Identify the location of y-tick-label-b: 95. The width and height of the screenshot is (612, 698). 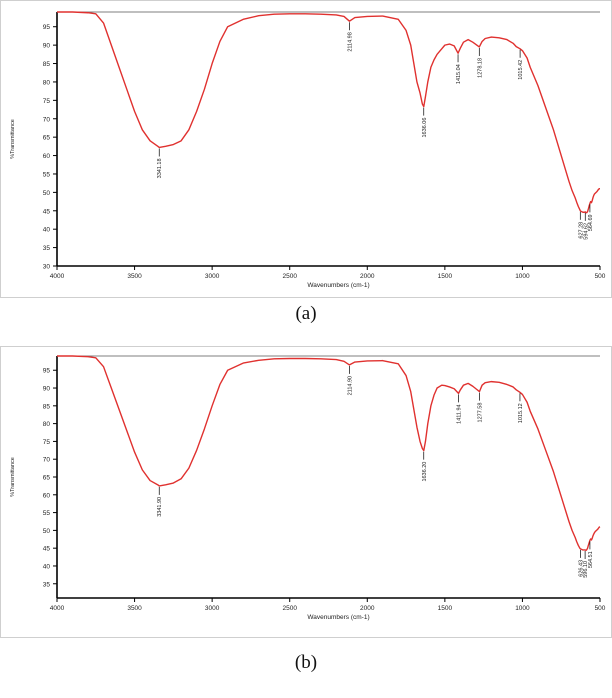
(47, 371).